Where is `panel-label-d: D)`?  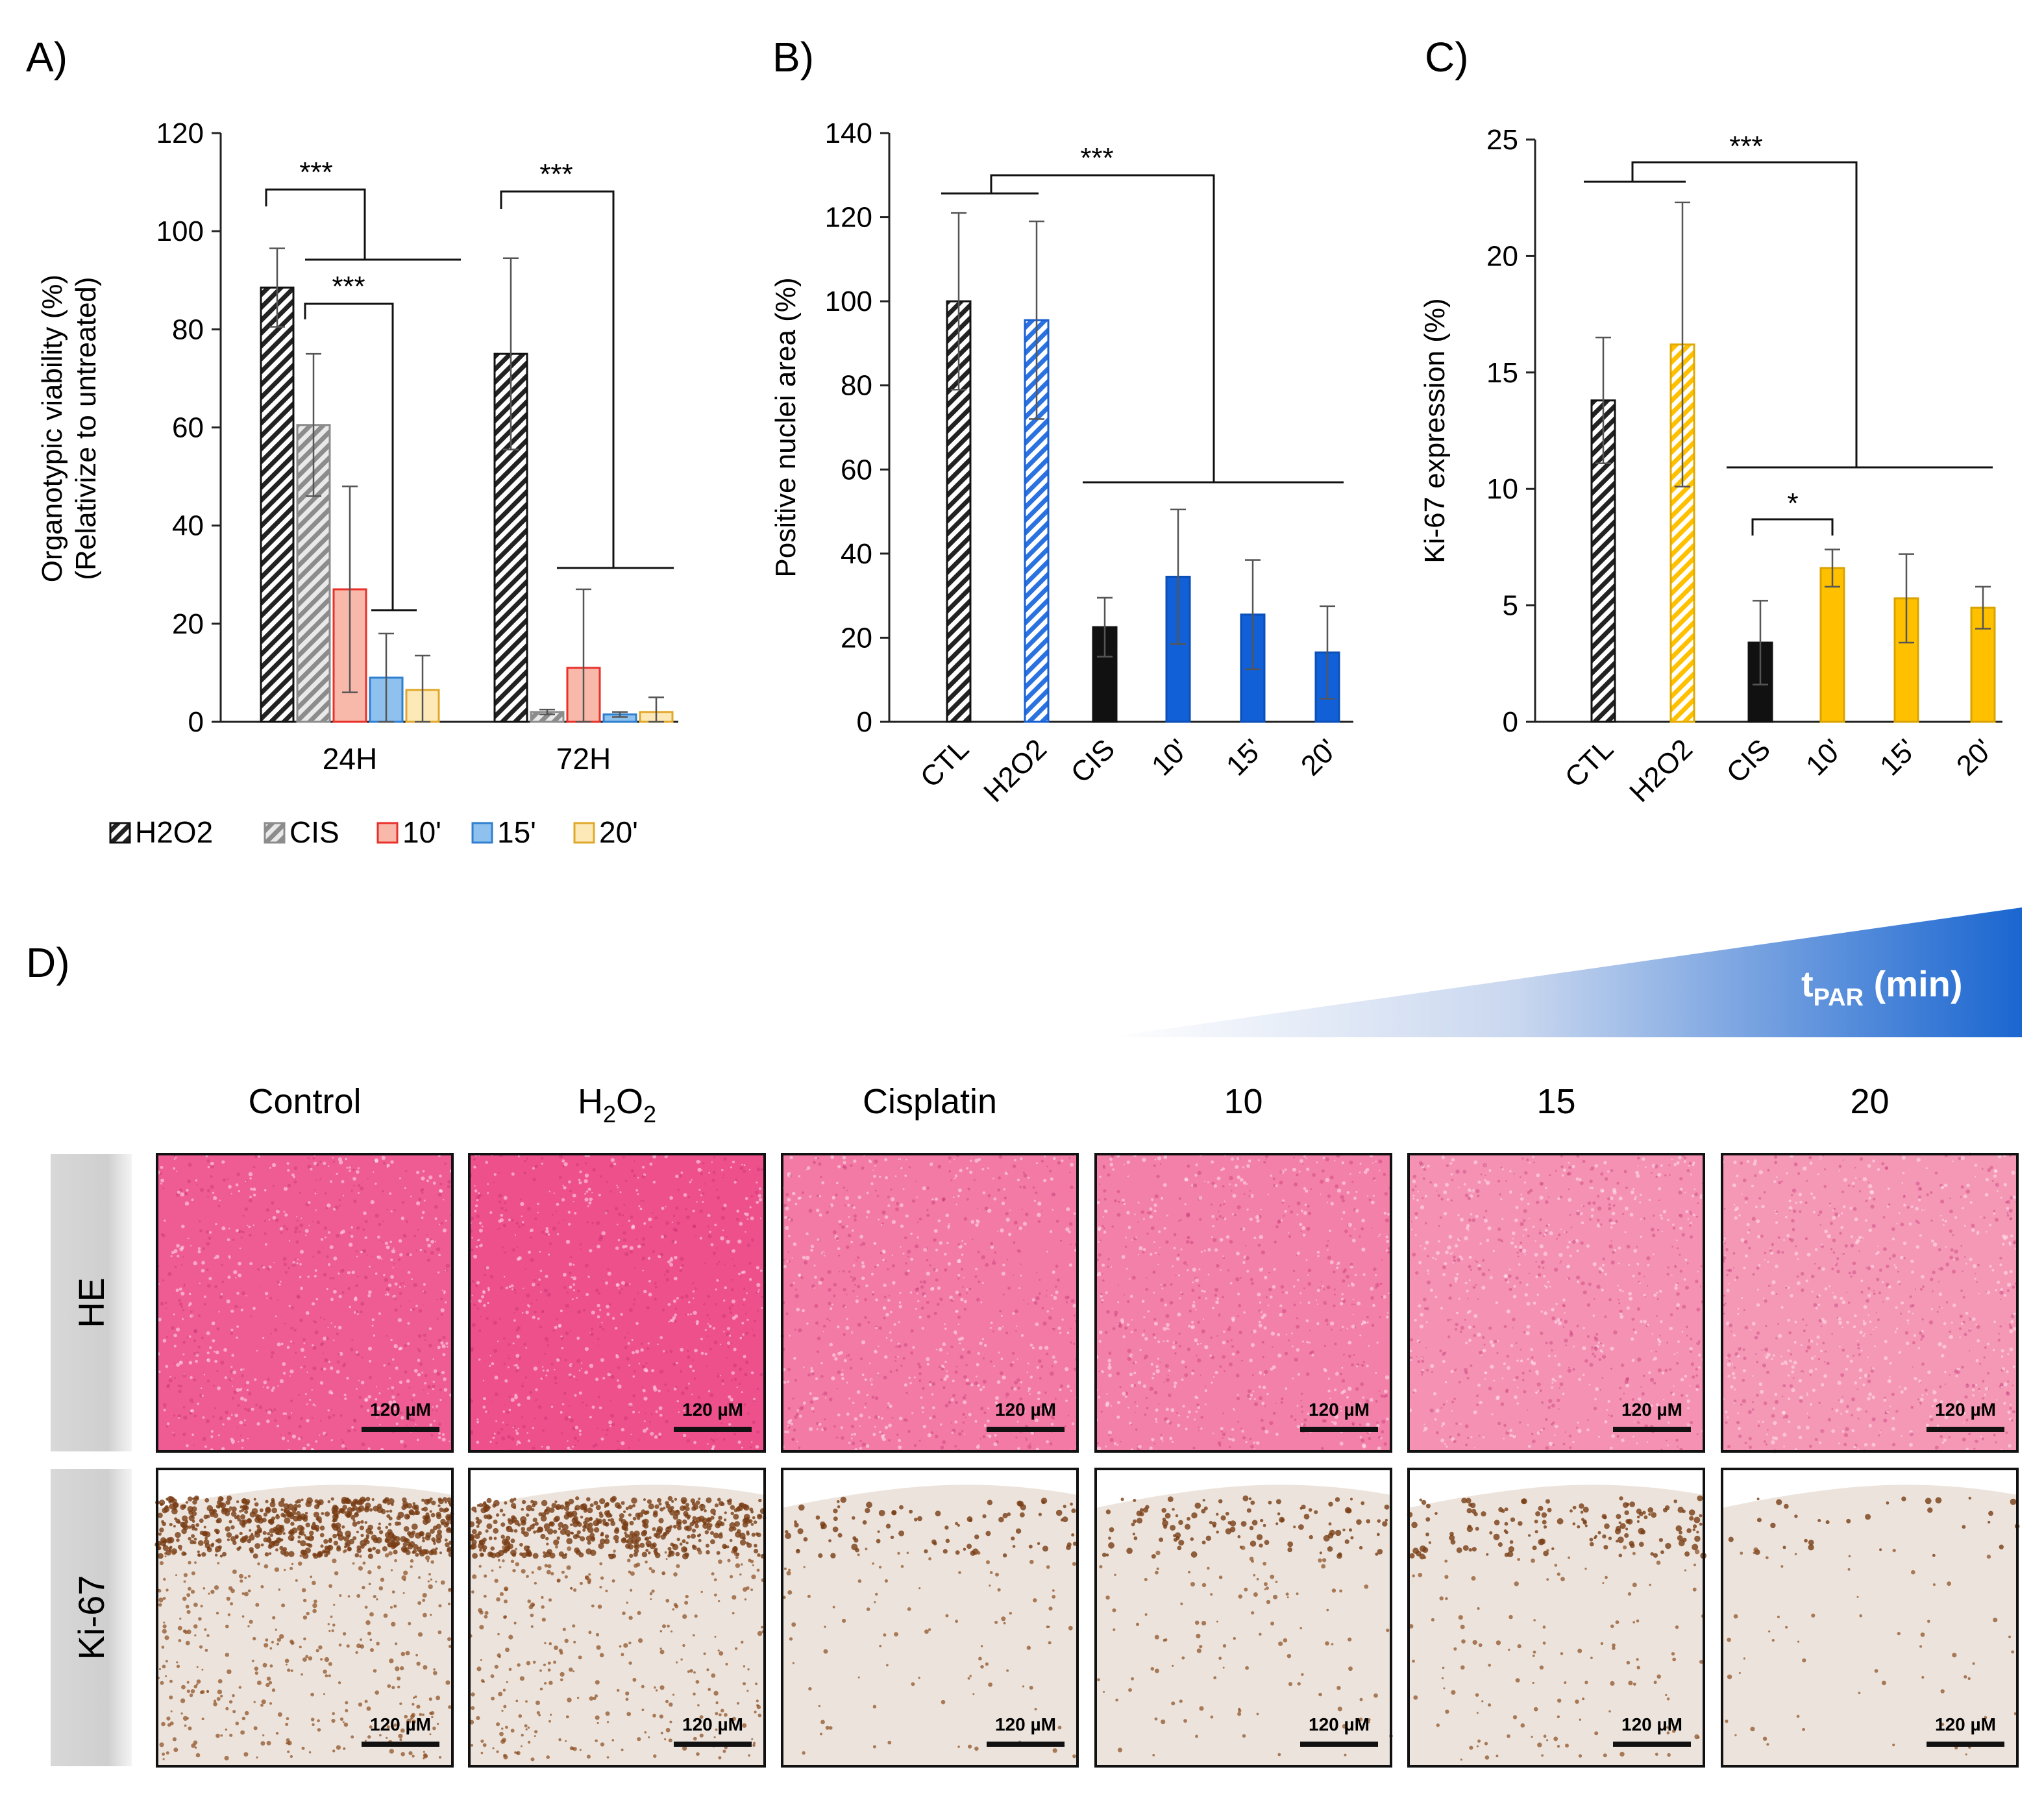 panel-label-d: D) is located at coordinates (48, 962).